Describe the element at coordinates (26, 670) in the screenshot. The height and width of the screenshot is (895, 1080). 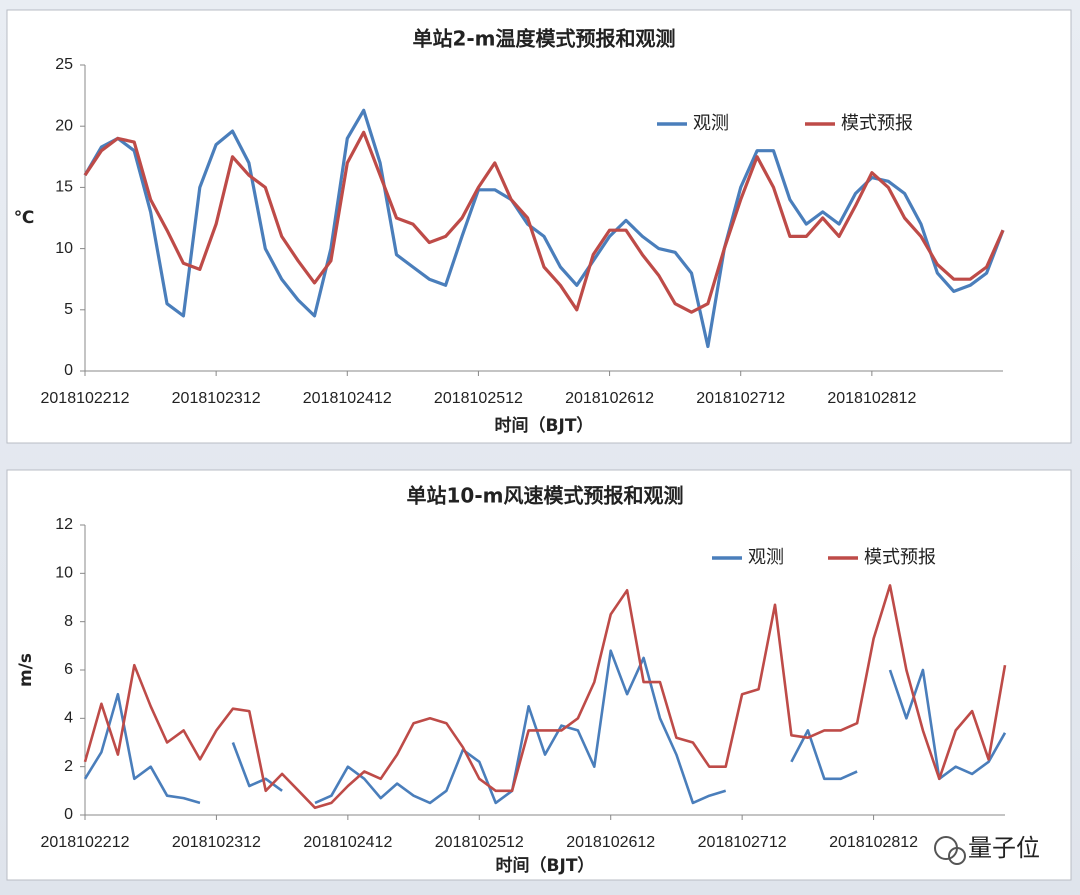
I see `y-axis-label: m/s` at that location.